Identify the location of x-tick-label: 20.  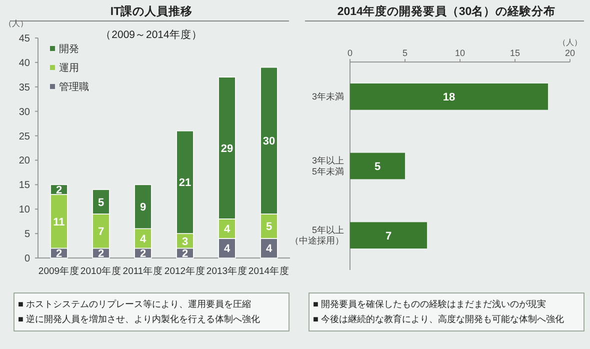
(570, 53).